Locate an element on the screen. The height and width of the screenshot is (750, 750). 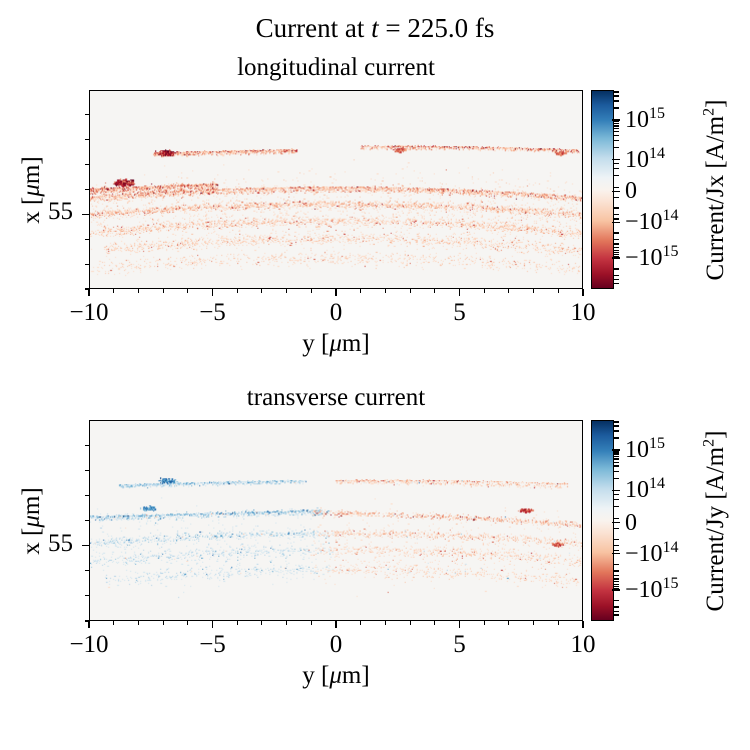
x-tick-label: 5 is located at coordinates (459, 644).